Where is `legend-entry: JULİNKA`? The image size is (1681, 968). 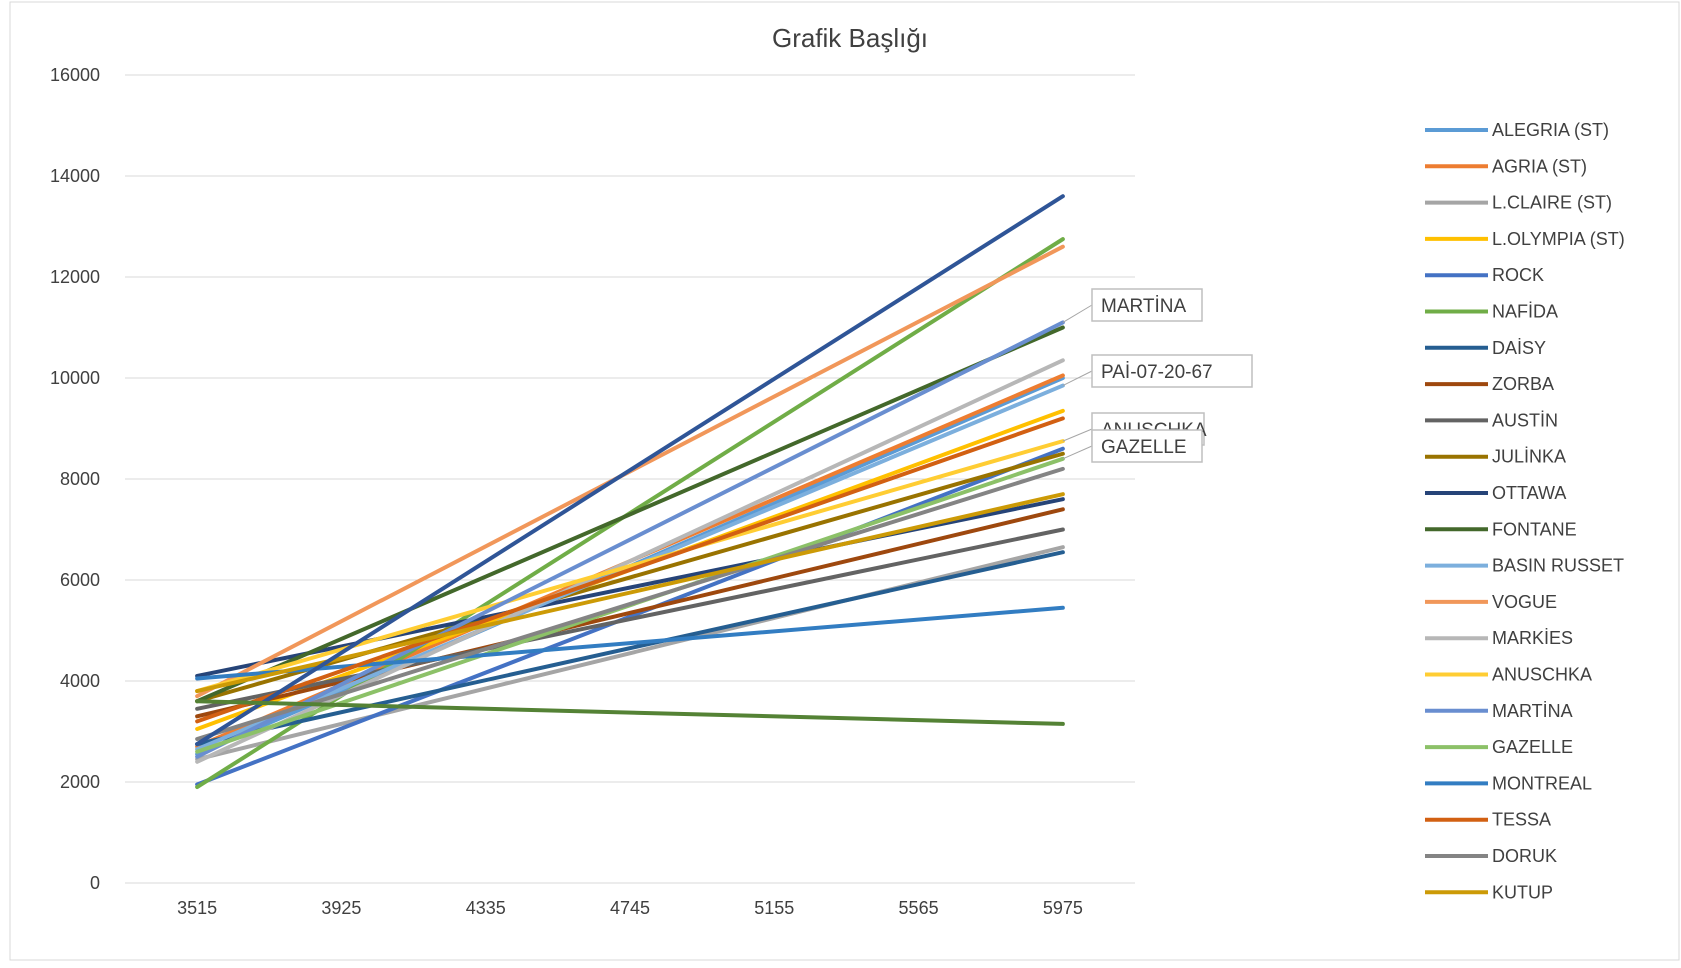 legend-entry: JULİNKA is located at coordinates (1495, 457).